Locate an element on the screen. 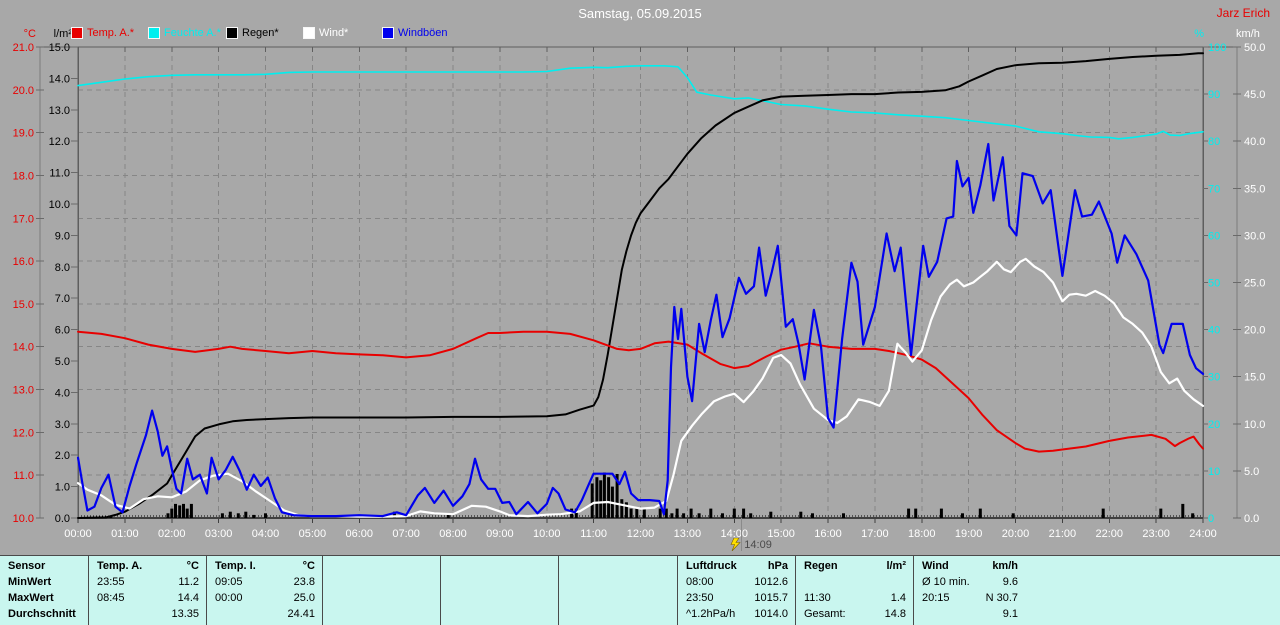 This screenshot has width=1280, height=625. svg-text: 13:00 is located at coordinates (688, 534).